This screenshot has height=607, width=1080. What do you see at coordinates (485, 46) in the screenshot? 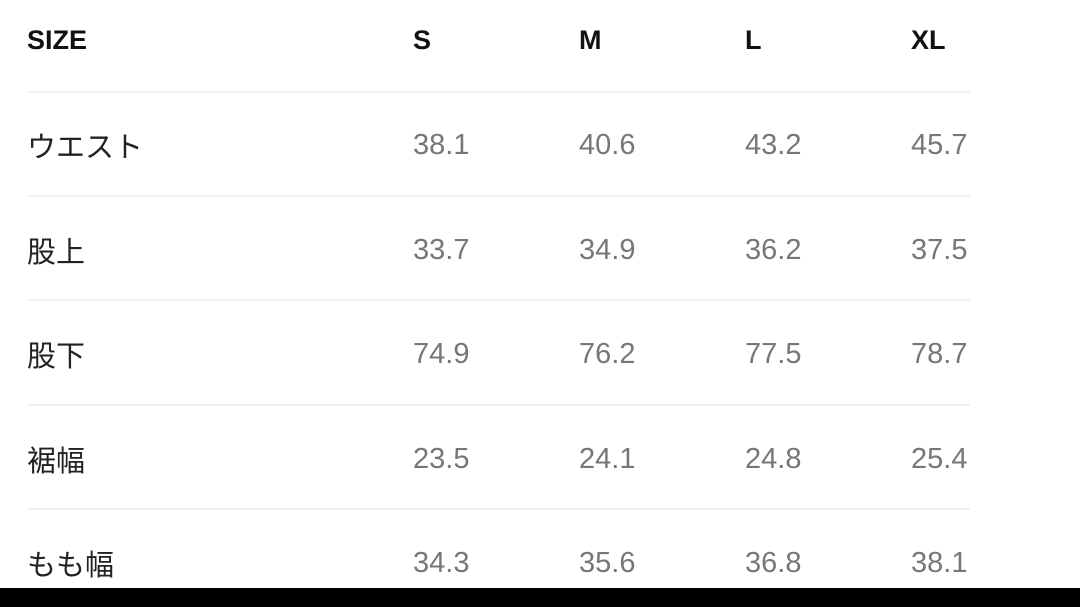
I see `header-row: SIZE S M L XL` at bounding box center [485, 46].